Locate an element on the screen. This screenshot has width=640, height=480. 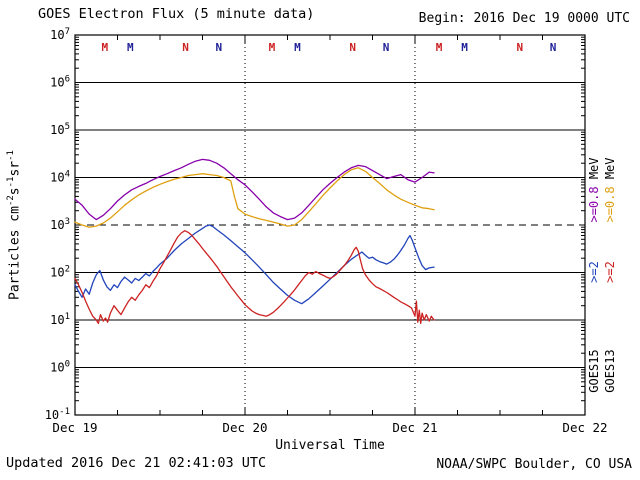
begin-timestamp: Begin: 2016 Dec 19 0000 UTC is located at coordinates (524, 18).